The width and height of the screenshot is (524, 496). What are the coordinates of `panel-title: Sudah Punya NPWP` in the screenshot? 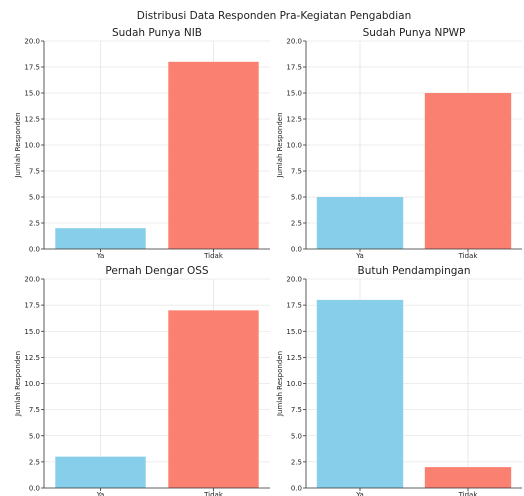 It's located at (414, 33).